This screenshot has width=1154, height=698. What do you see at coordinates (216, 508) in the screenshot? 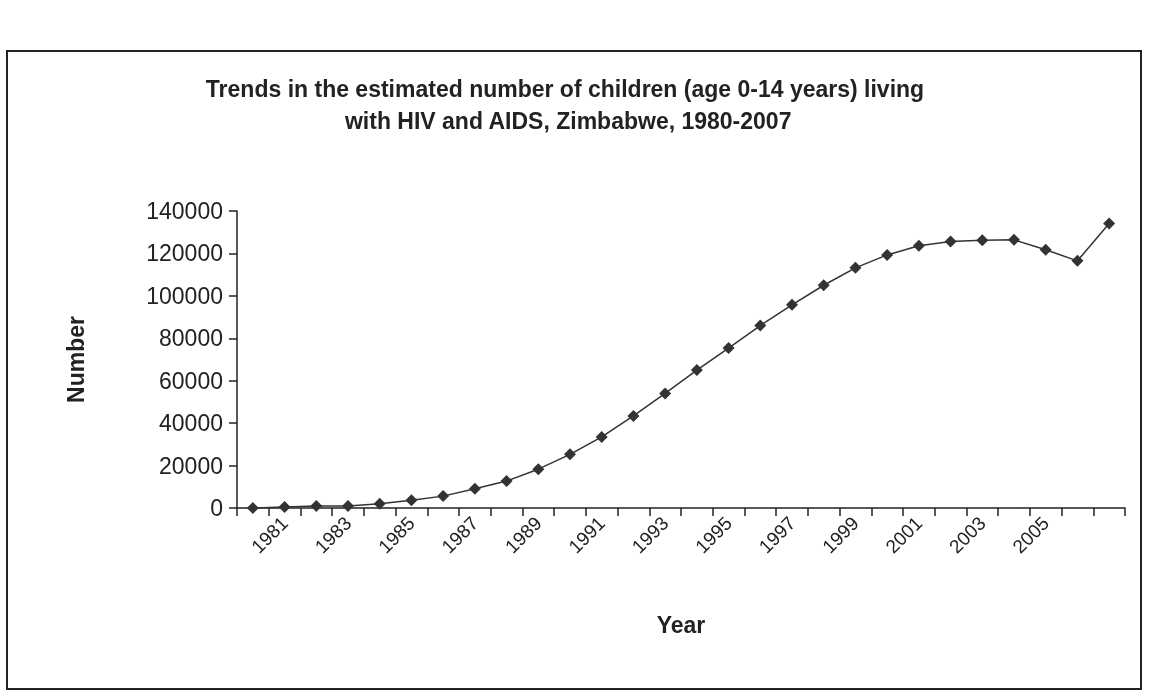
I see `y-tick-label: 0` at bounding box center [216, 508].